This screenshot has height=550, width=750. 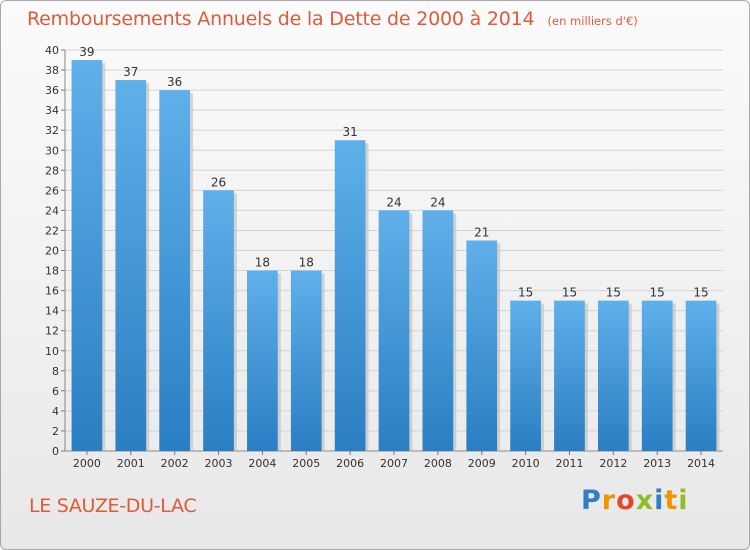 What do you see at coordinates (52, 271) in the screenshot?
I see `y-tick-label: 18` at bounding box center [52, 271].